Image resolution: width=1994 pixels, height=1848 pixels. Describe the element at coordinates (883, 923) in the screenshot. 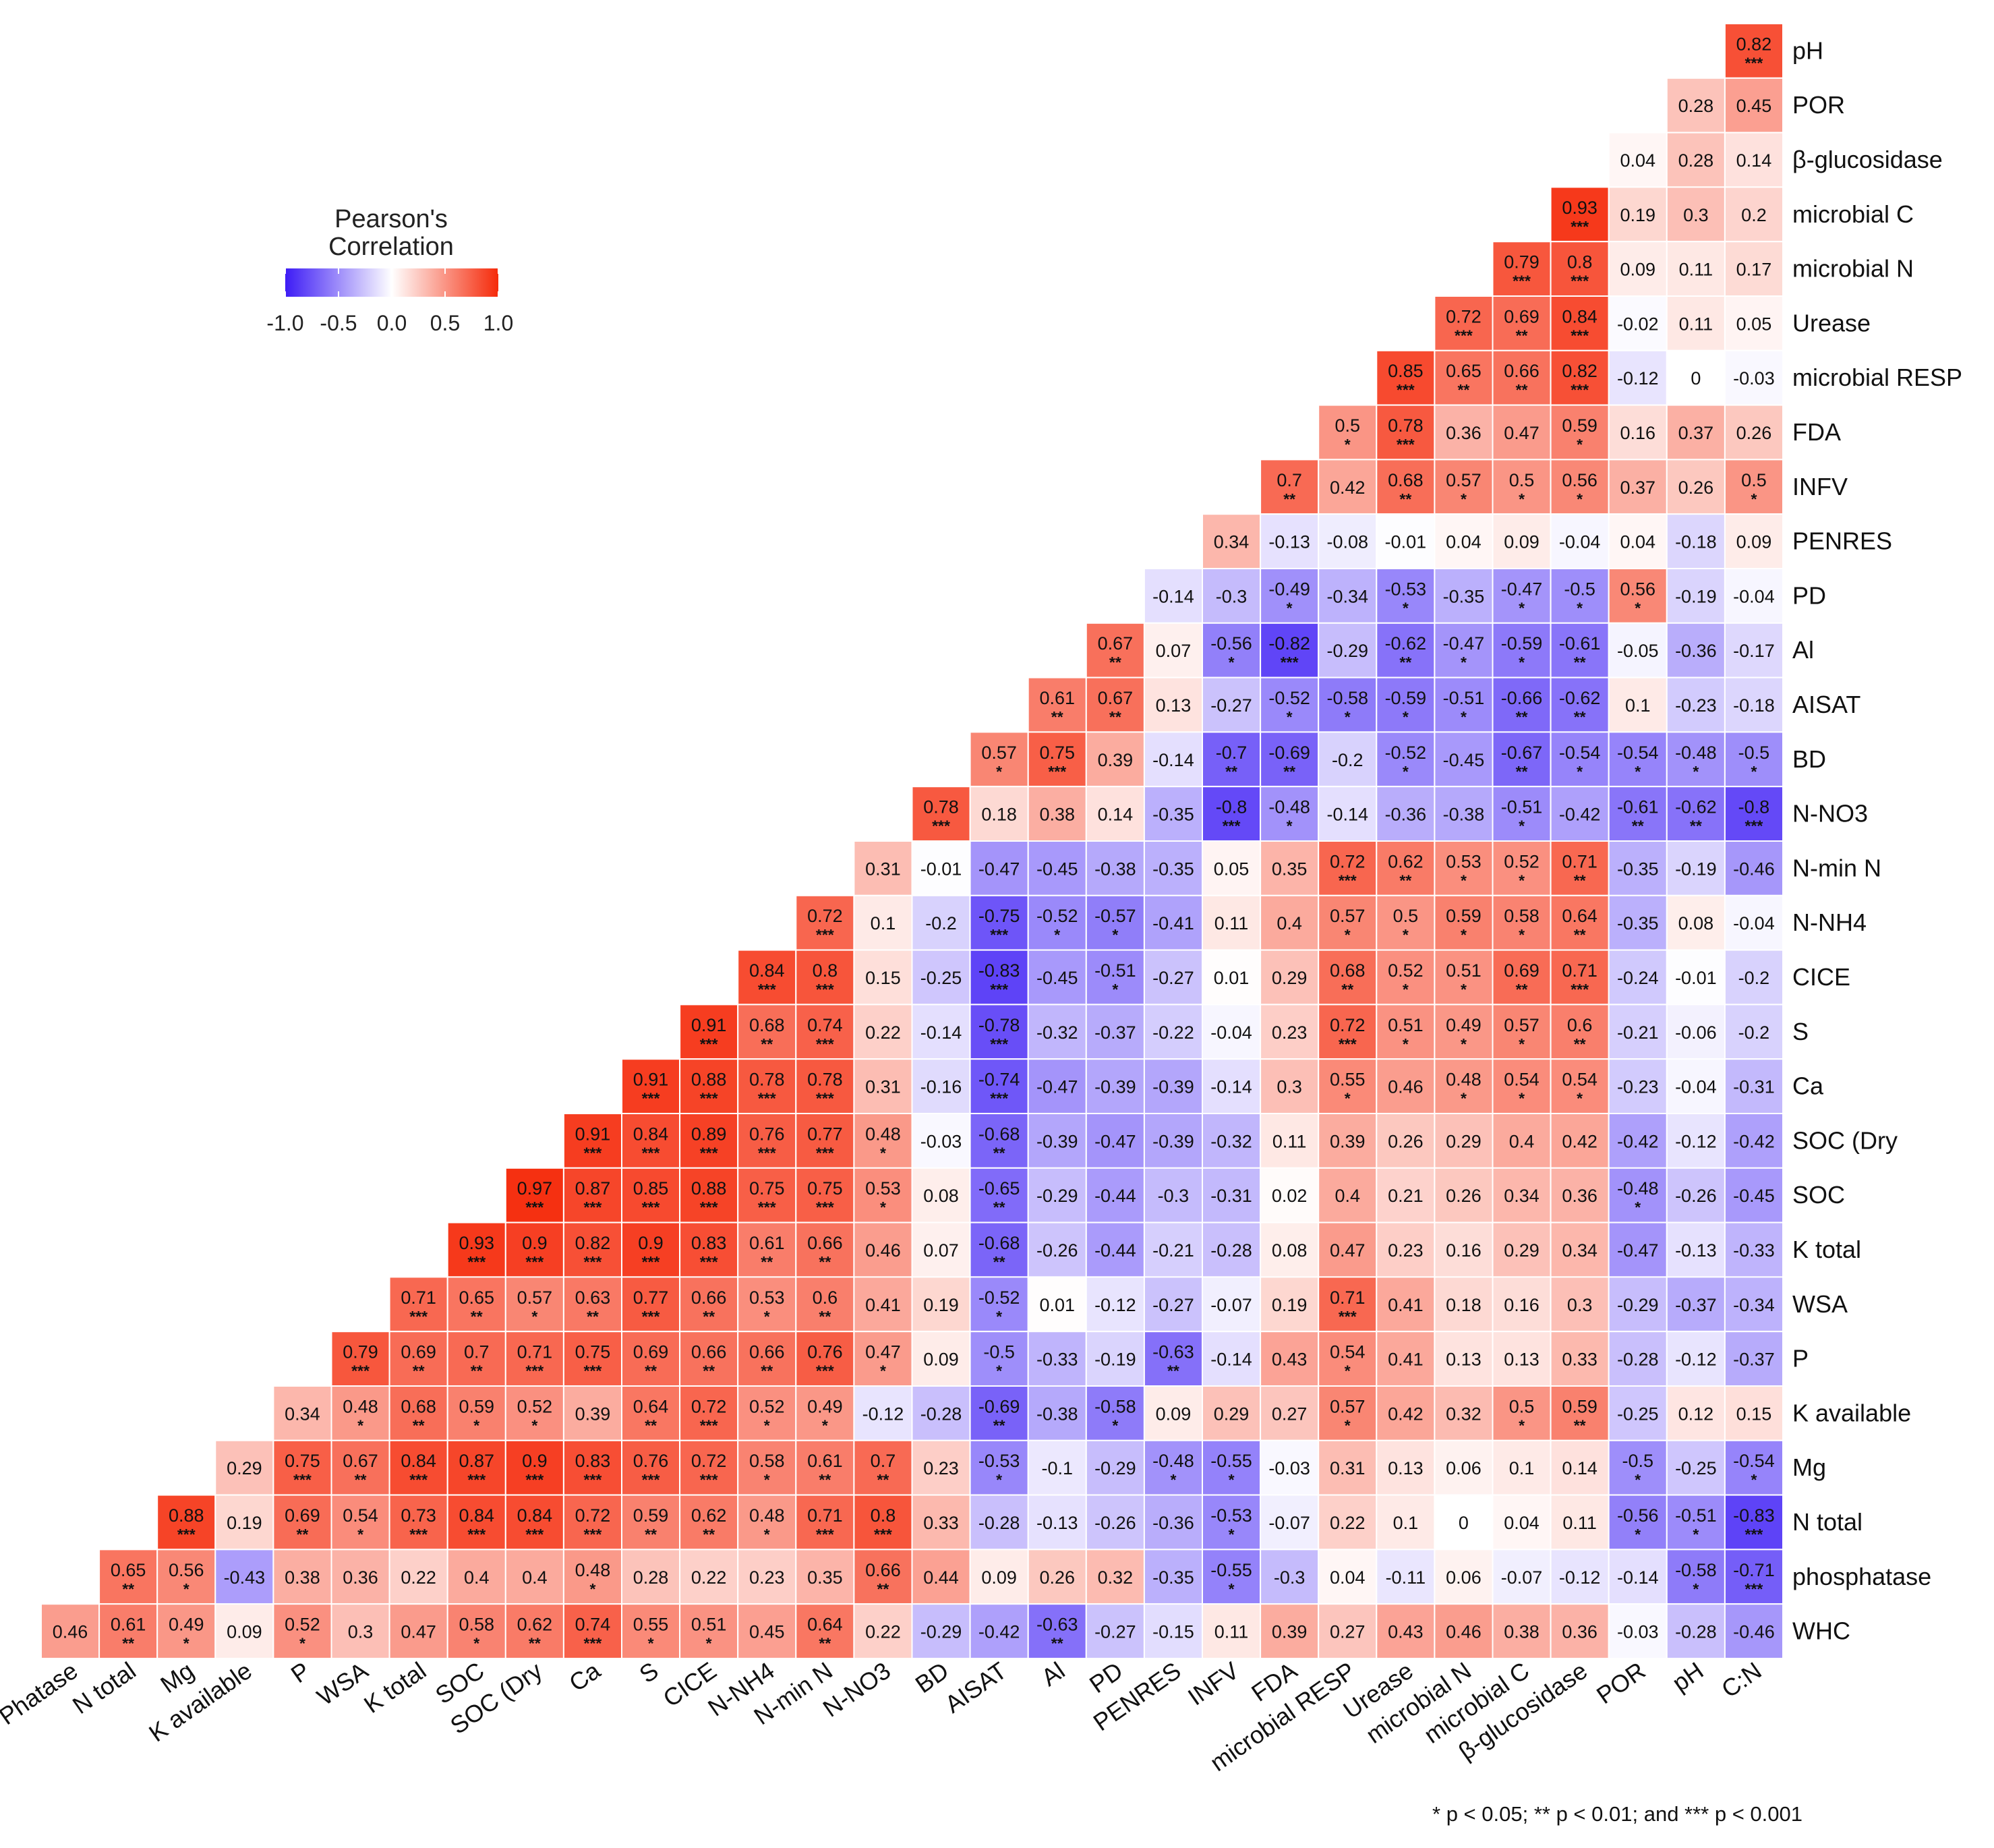

I see `cell-value: 0.1` at that location.